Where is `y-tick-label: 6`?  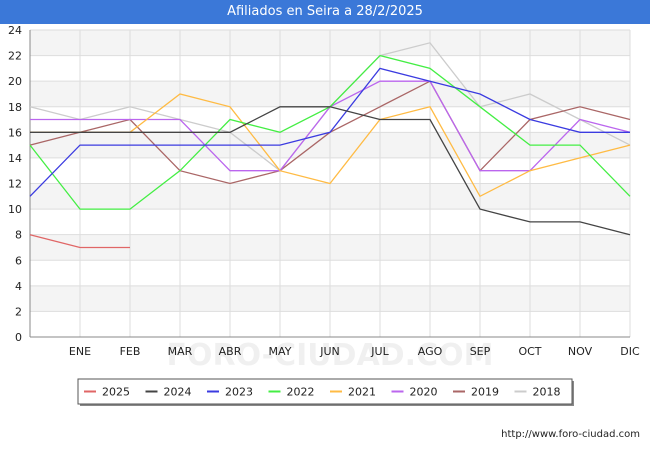
y-tick-label: 6 is located at coordinates (18, 260).